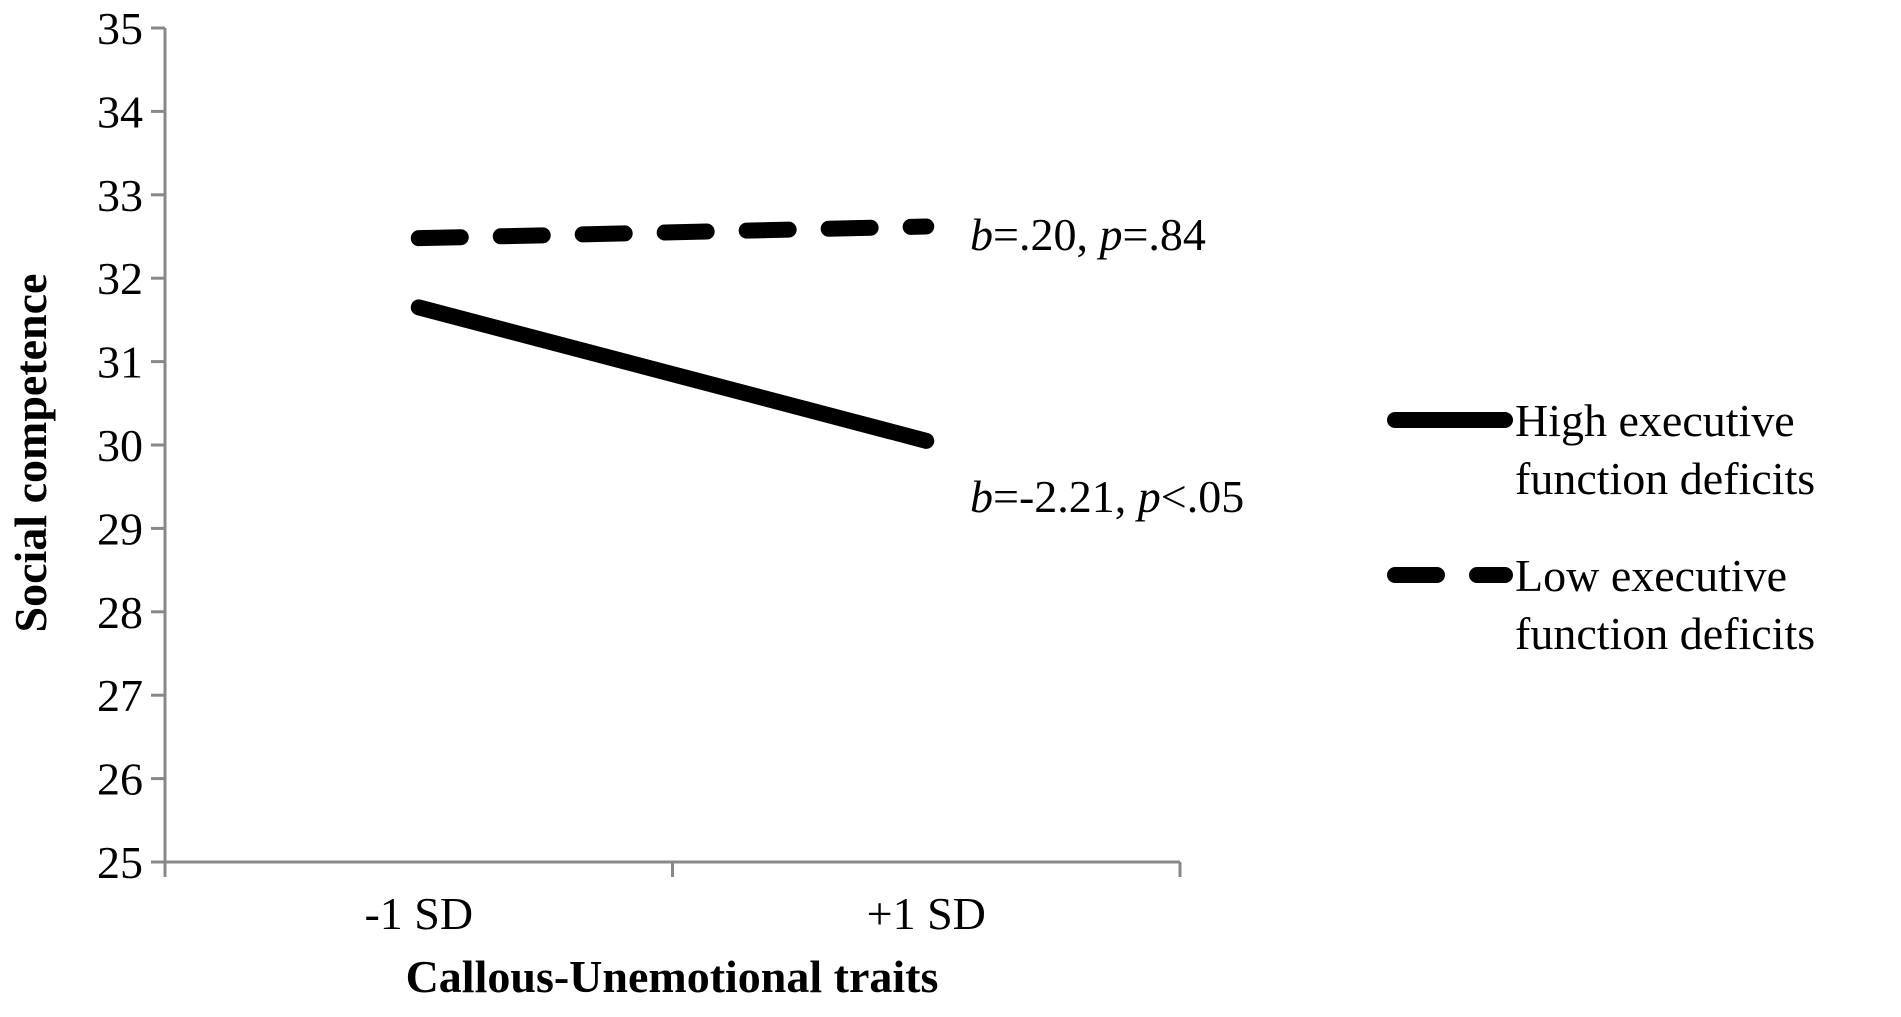 The image size is (1901, 1017). I want to click on y-tick-label: 27, so click(120, 695).